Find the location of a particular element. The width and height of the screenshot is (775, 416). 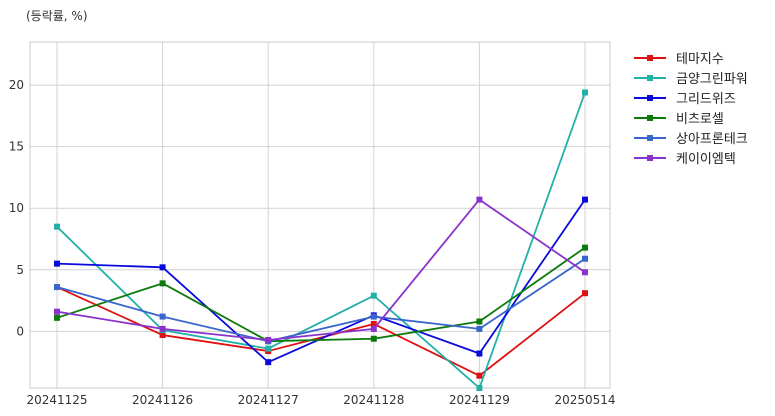

y-axis-ticks: 0 5 10 15 20 is located at coordinates (16, 208).